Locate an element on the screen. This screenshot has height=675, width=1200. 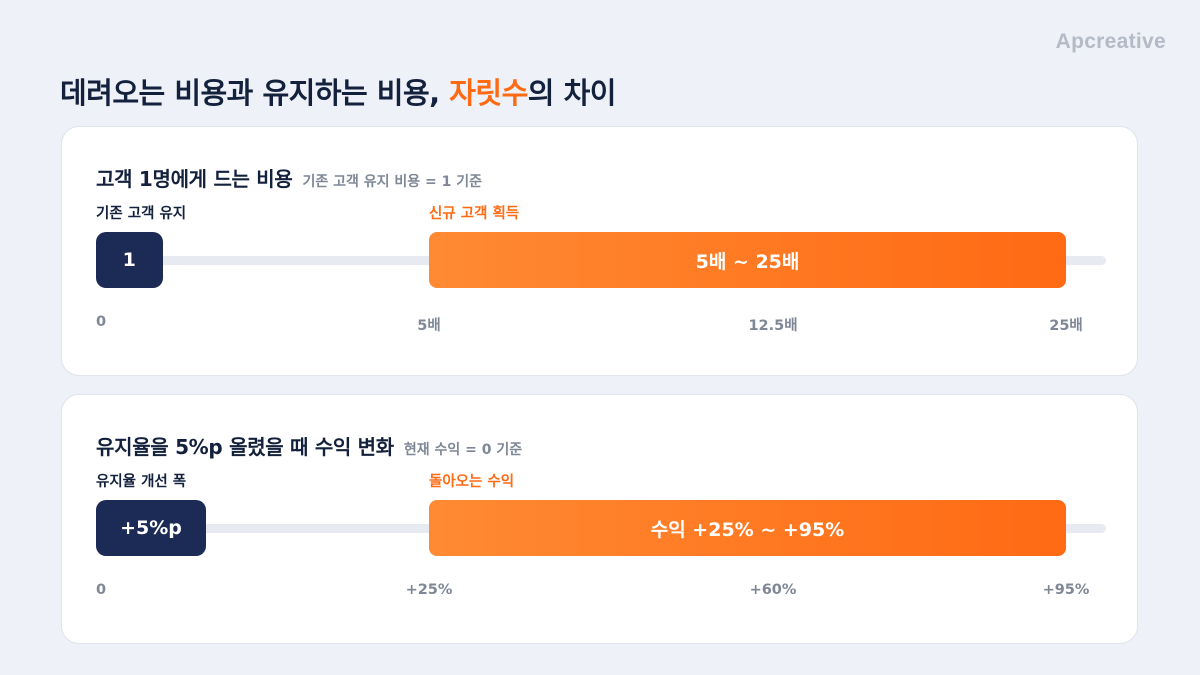
tick-label: +60% is located at coordinates (773, 590).